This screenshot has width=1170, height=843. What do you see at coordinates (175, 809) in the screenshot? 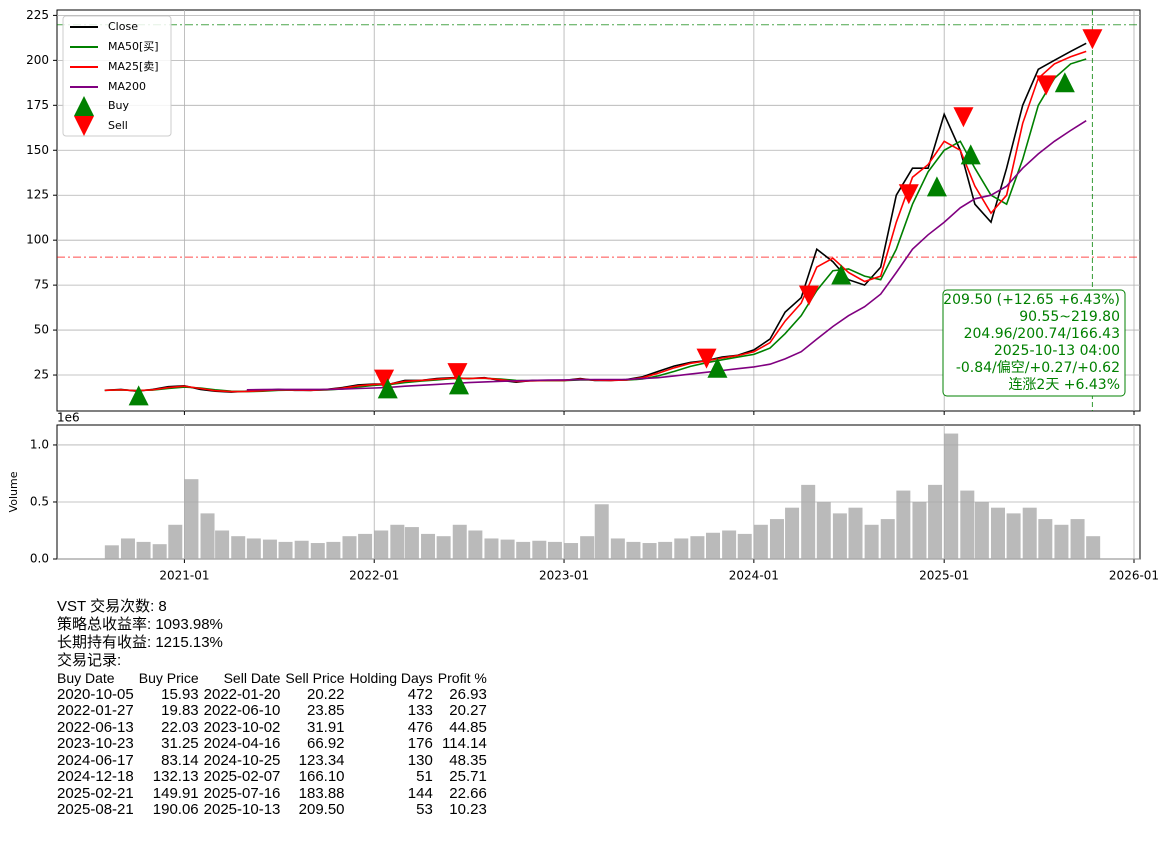
I see `table-cell: 190.06` at bounding box center [175, 809].